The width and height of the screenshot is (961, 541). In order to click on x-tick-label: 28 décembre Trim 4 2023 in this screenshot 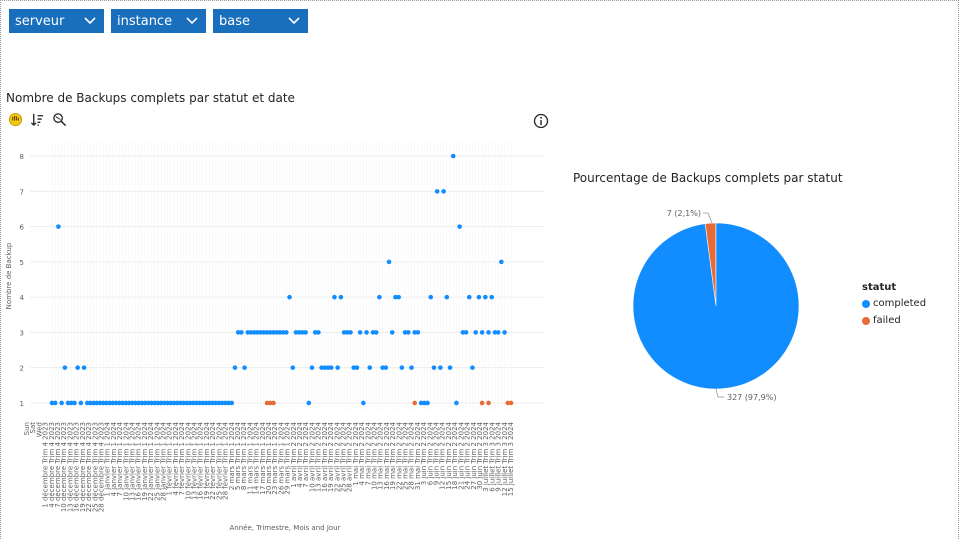, I will do `click(101, 467)`.